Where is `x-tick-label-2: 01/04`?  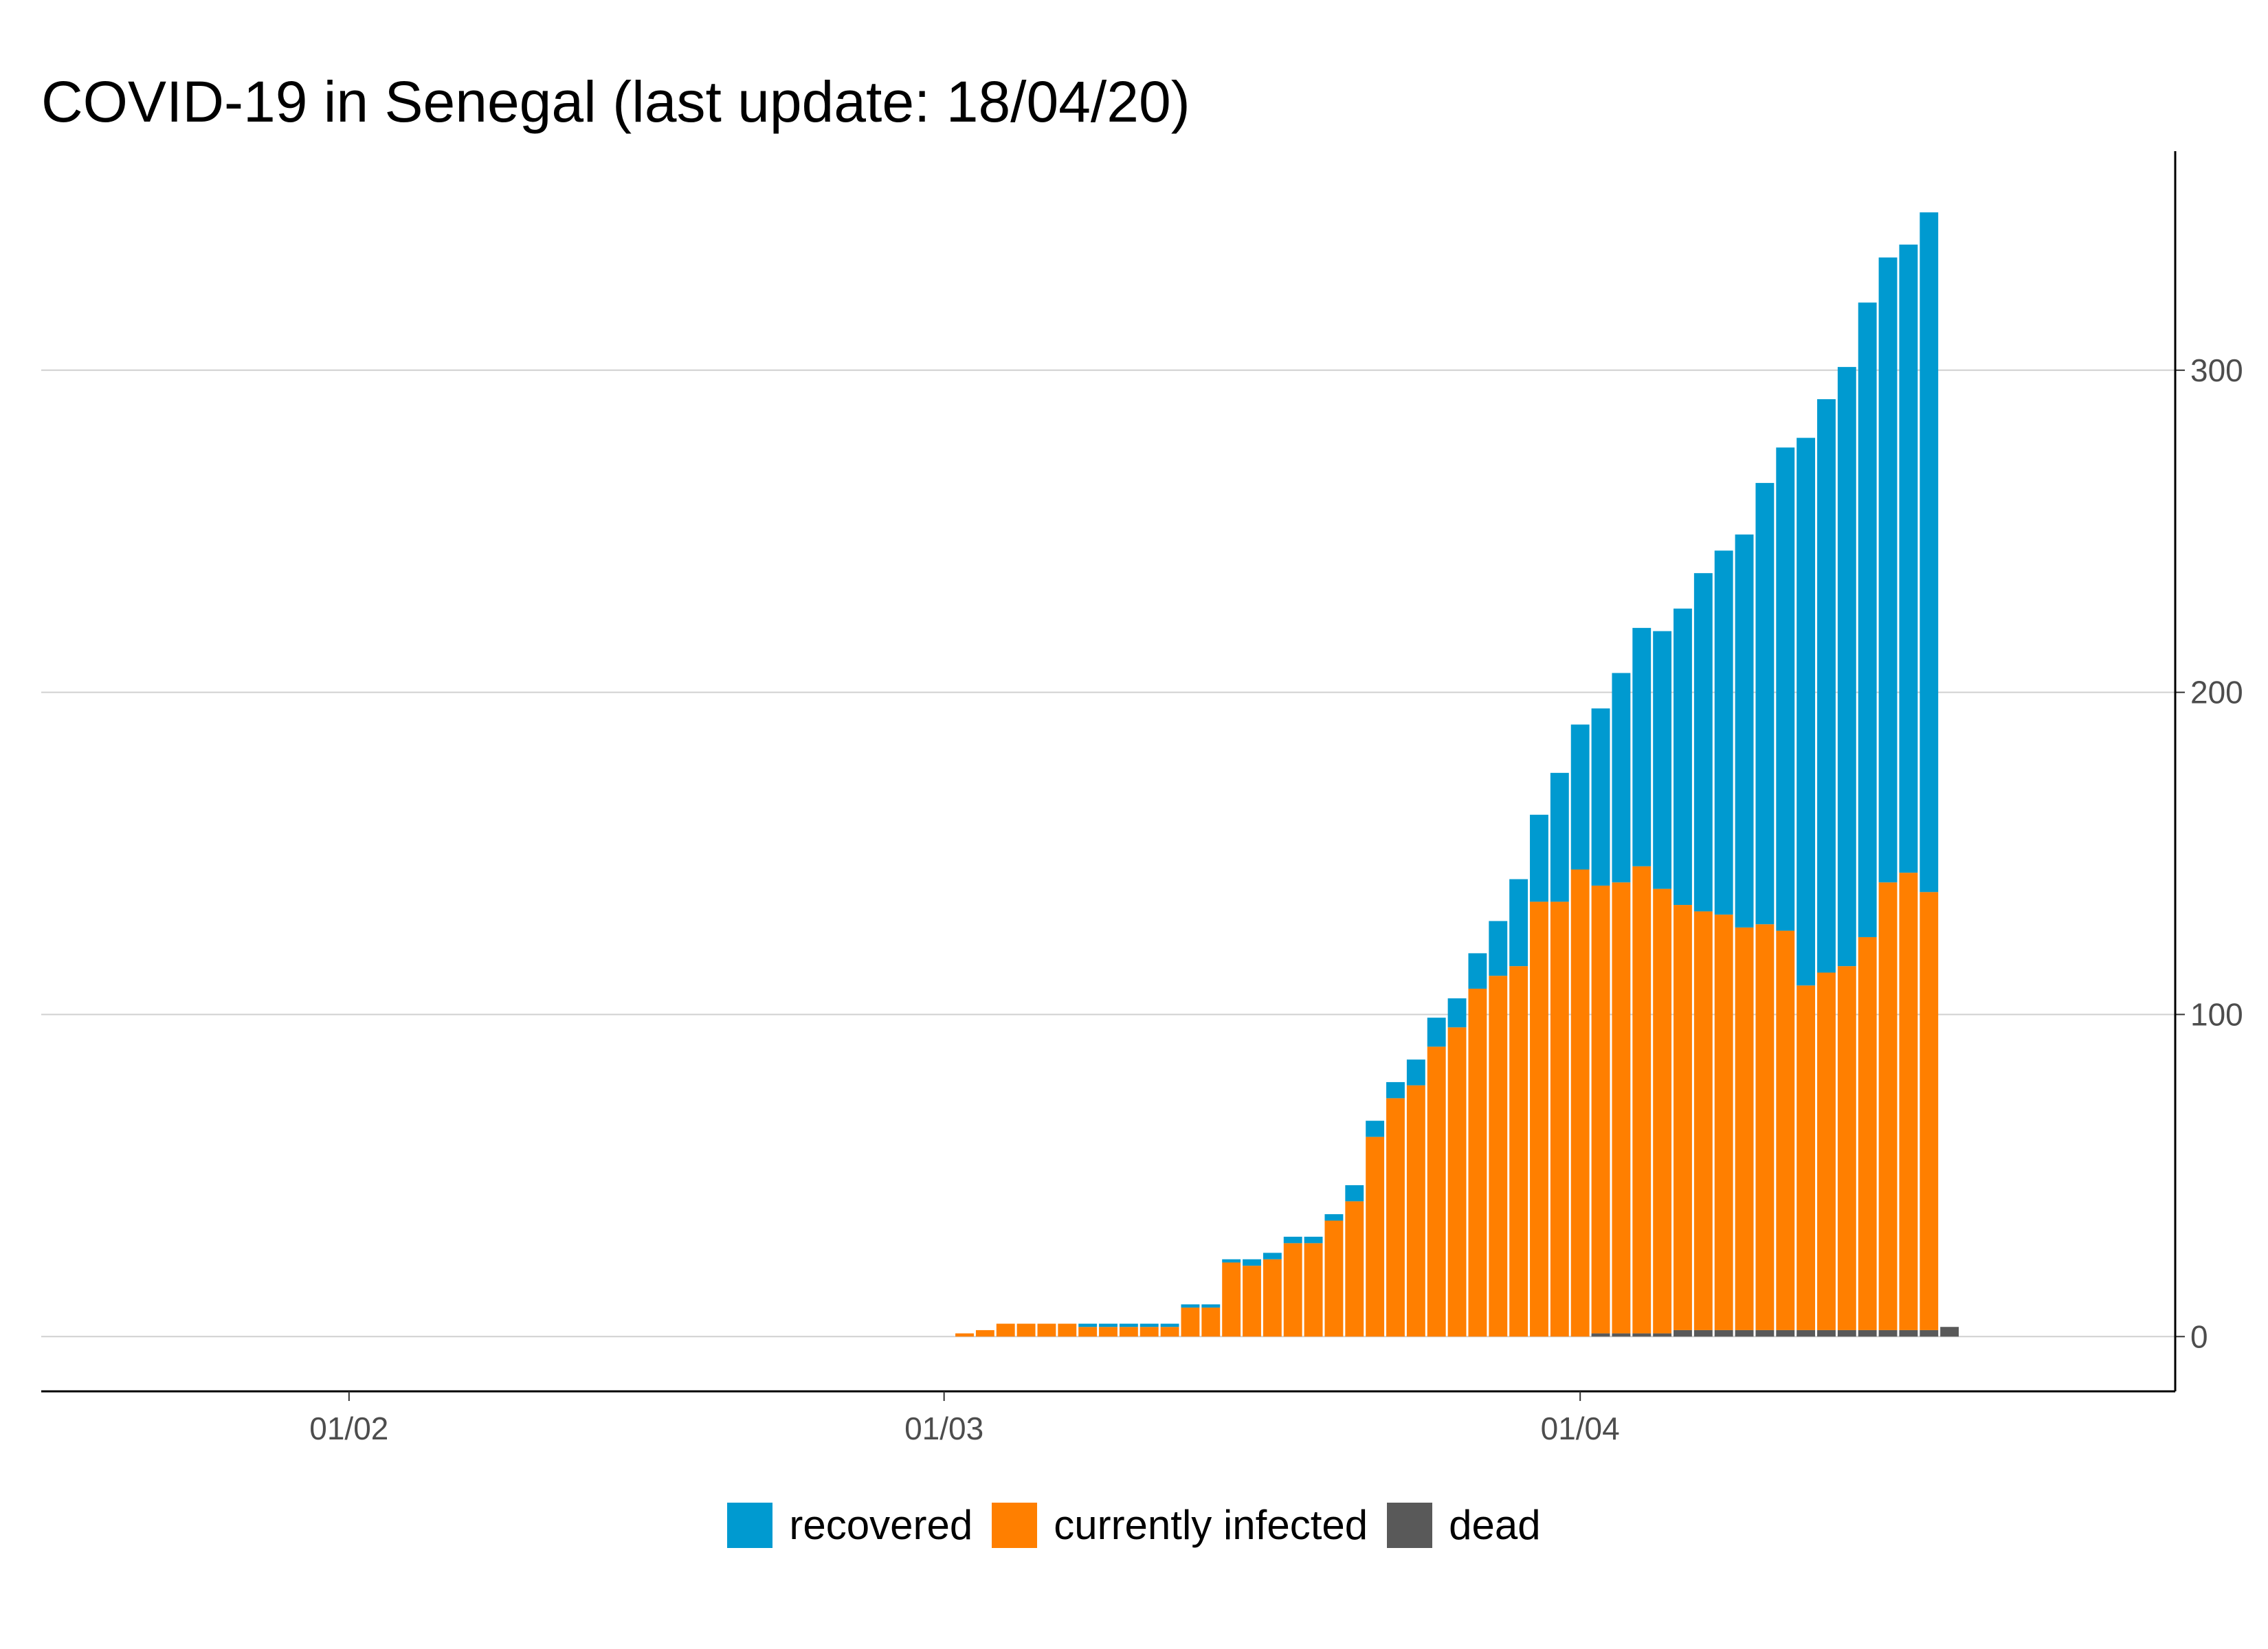
x-tick-label-2: 01/04 is located at coordinates (1581, 1429).